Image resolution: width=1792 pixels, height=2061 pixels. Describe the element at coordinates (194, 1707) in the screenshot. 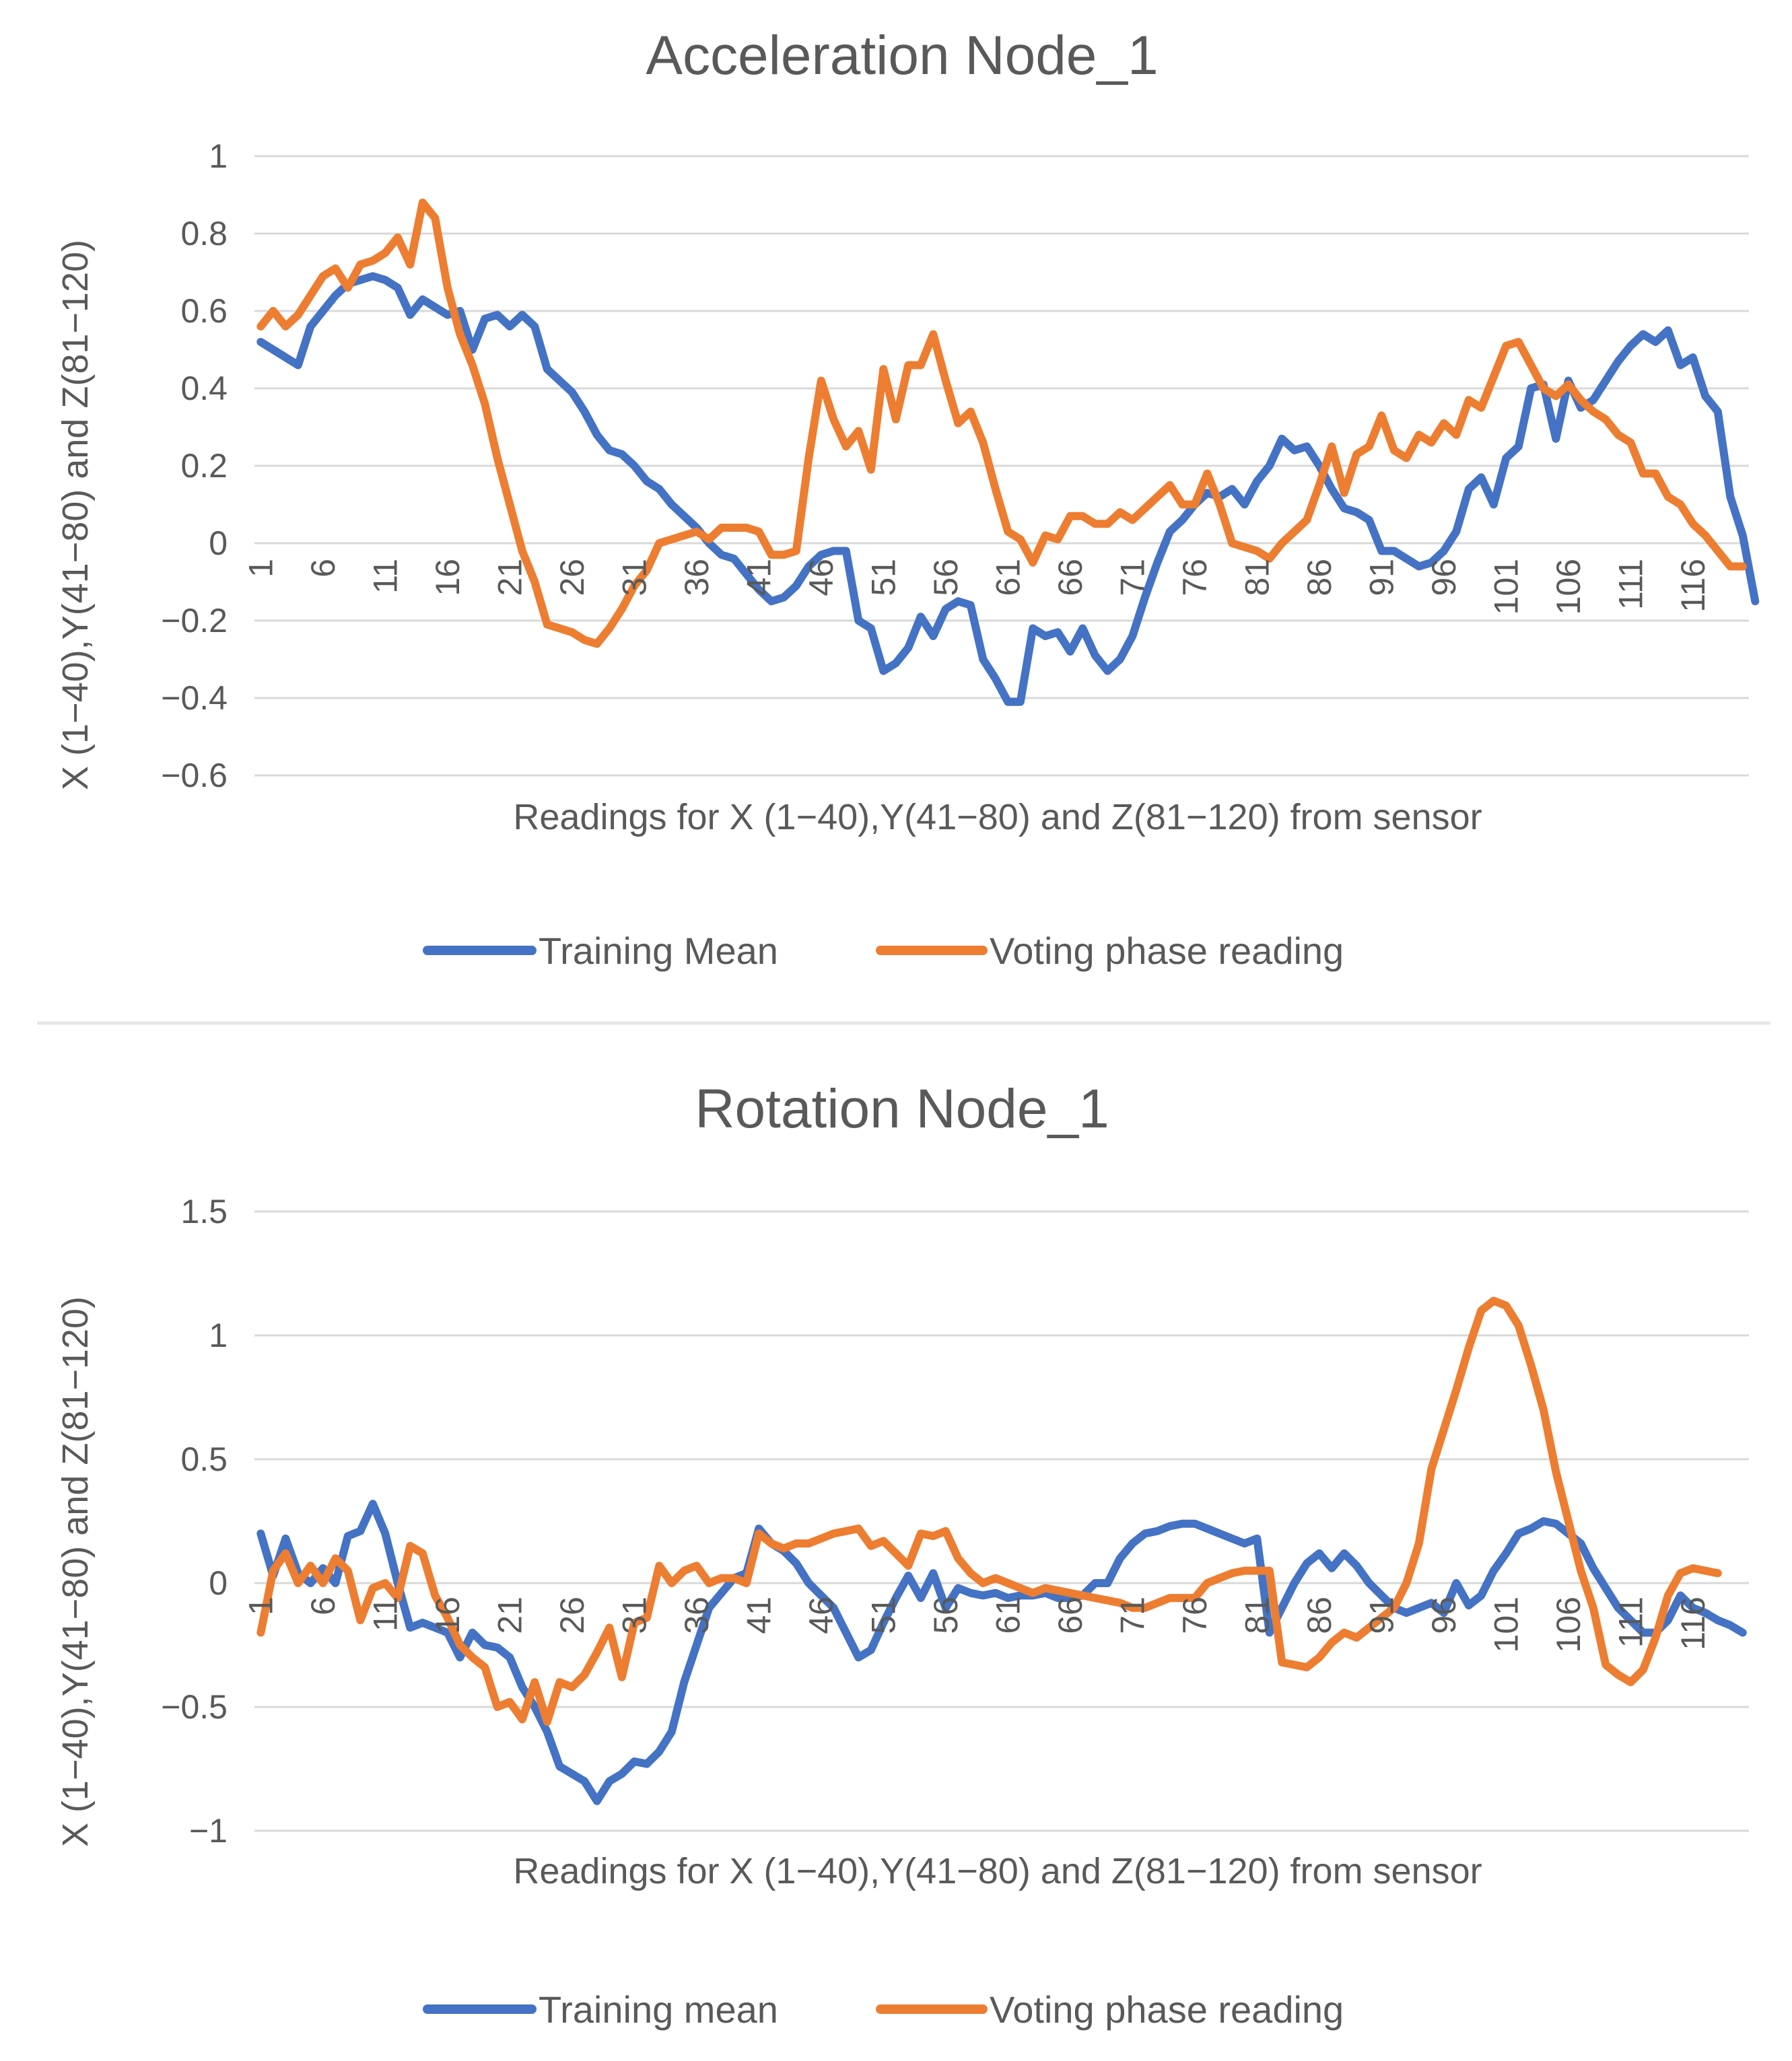

I see `y-tick-label: −0.5` at that location.